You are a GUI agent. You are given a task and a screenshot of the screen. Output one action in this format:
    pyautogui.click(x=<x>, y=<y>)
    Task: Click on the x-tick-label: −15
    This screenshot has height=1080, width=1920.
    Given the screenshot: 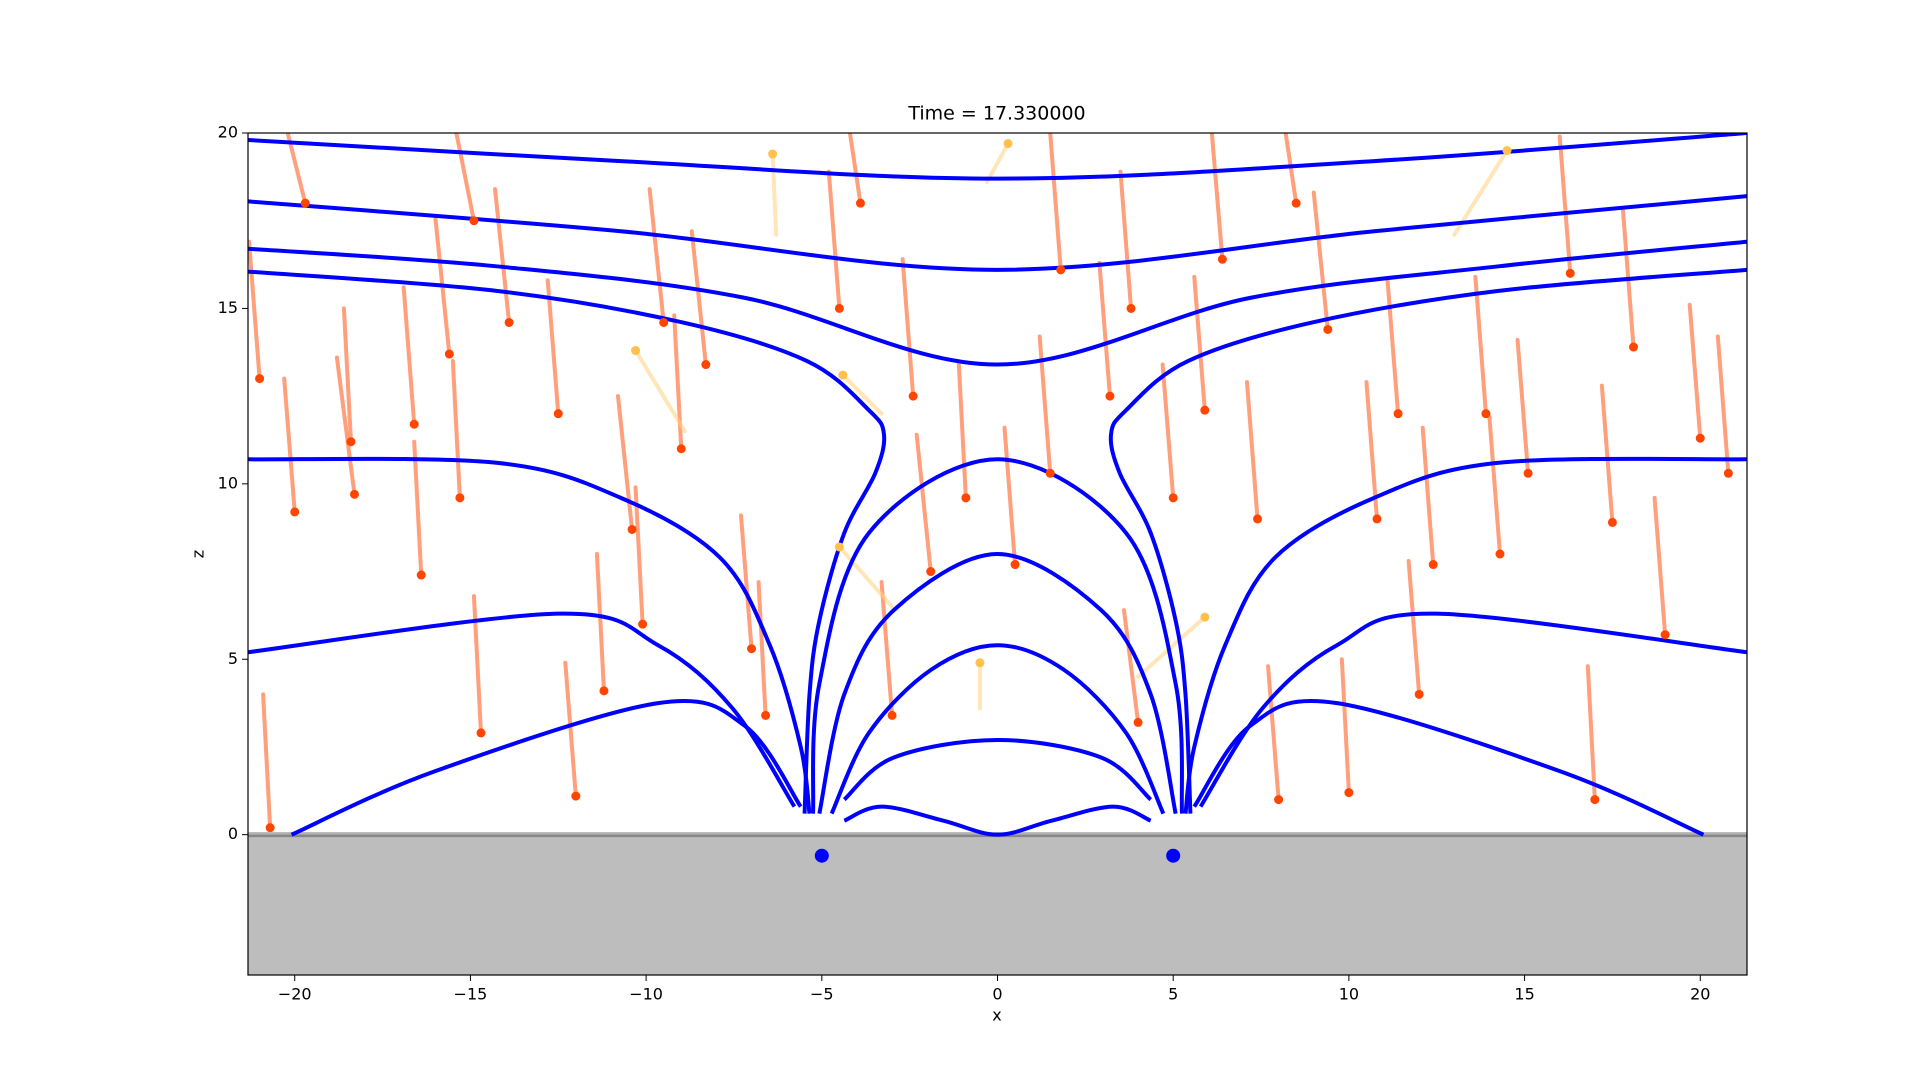 What is the action you would take?
    pyautogui.click(x=471, y=994)
    